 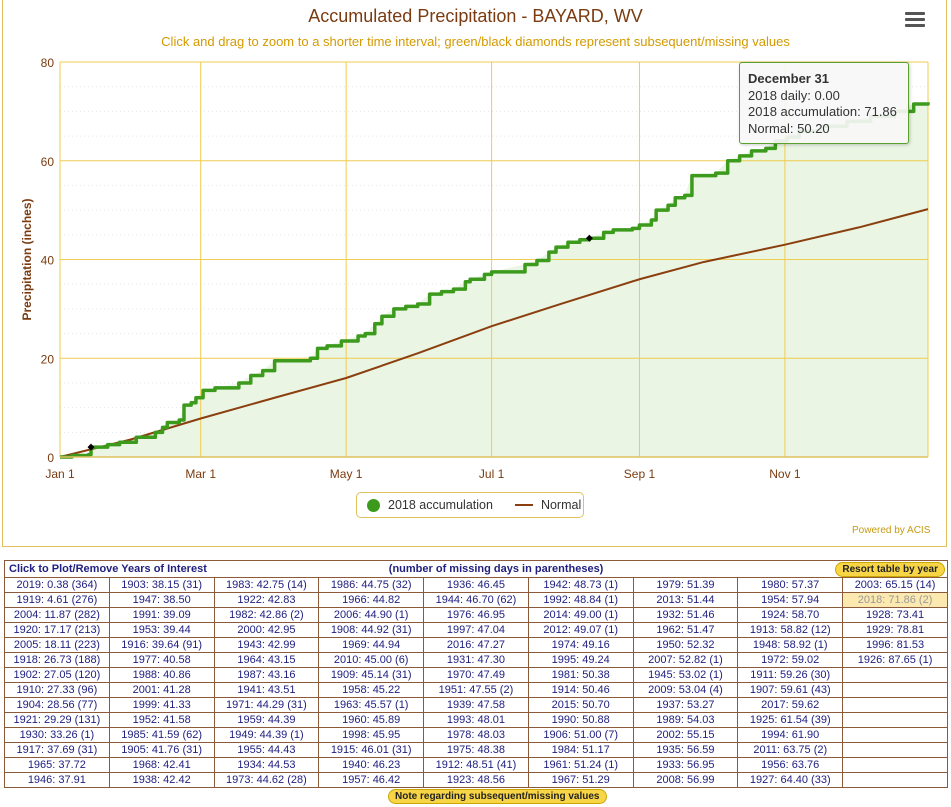 What do you see at coordinates (580, 615) in the screenshot?
I see `year-cell: 2014: 49.00 (1)` at bounding box center [580, 615].